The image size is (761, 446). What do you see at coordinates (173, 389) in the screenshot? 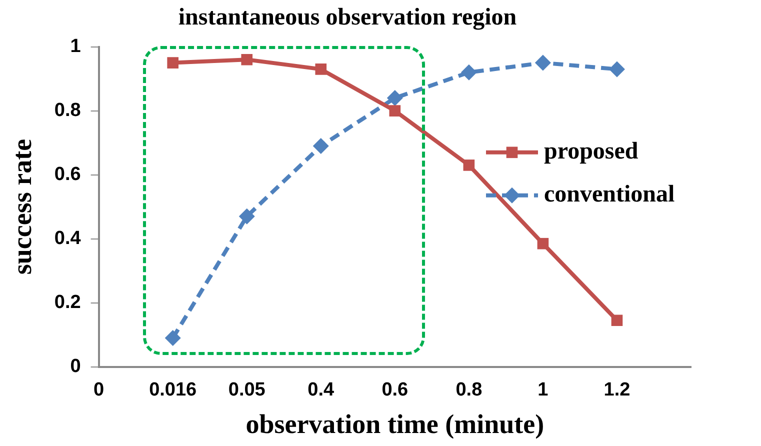
I see `x-tick-label: 0.016` at bounding box center [173, 389].